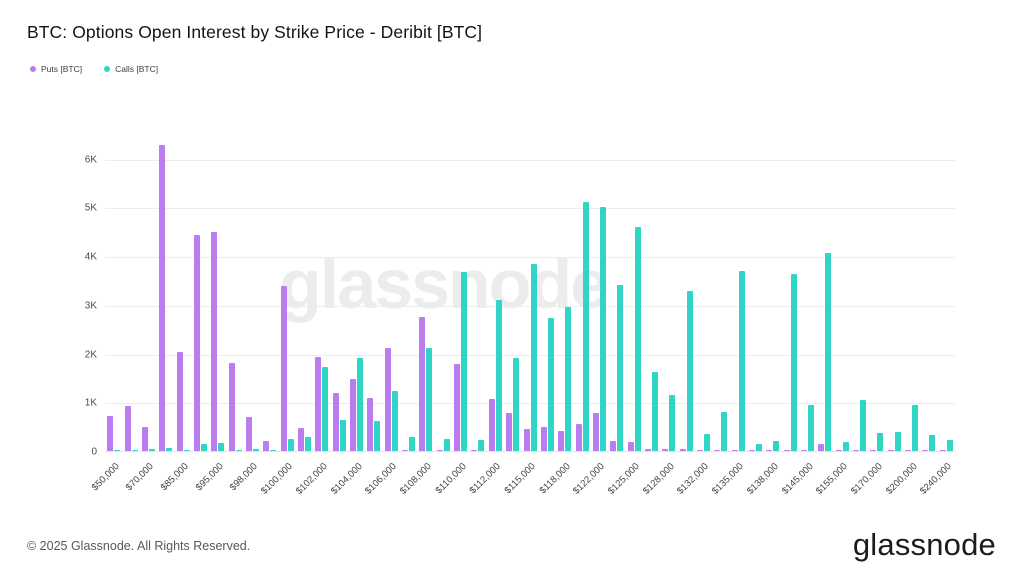  Describe the element at coordinates (139, 546) in the screenshot. I see `copyright-text: © 2025 Glassnode. All Rights Reserved.` at that location.